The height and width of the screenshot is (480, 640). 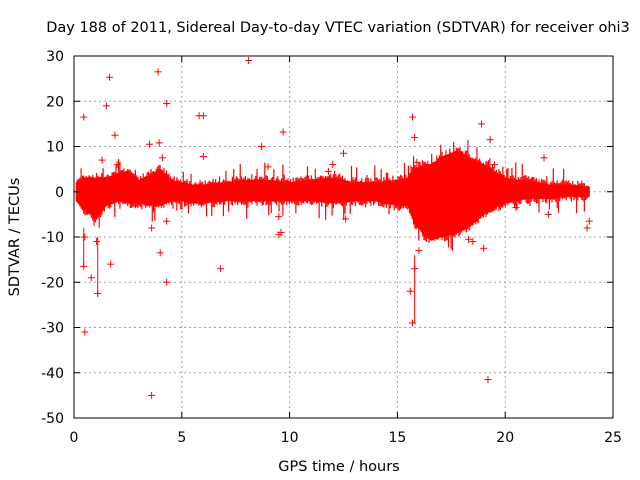 I want to click on x-tick-label: 20, so click(x=505, y=438).